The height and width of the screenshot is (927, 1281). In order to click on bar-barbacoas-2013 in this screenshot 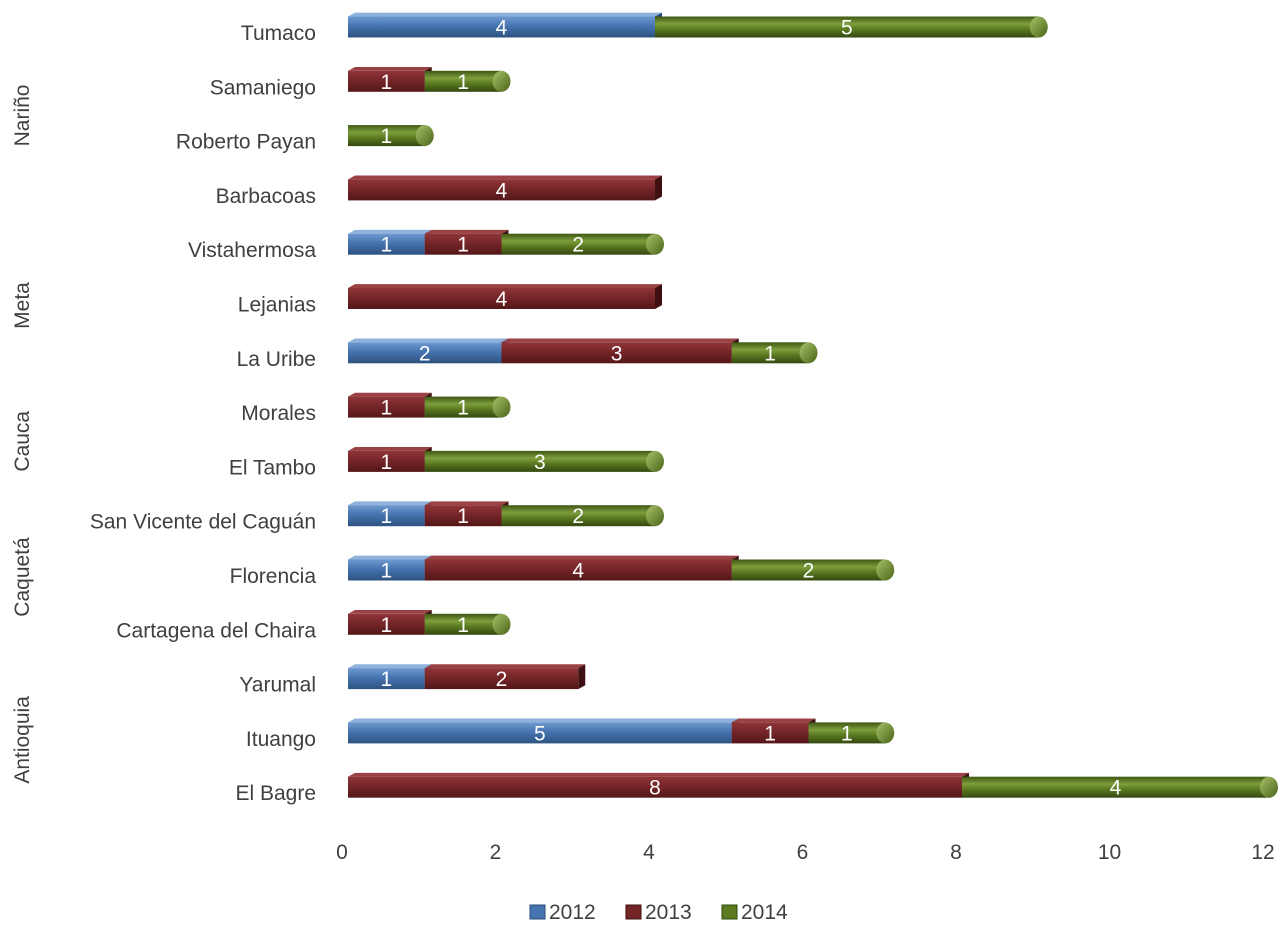, I will do `click(505, 188)`.